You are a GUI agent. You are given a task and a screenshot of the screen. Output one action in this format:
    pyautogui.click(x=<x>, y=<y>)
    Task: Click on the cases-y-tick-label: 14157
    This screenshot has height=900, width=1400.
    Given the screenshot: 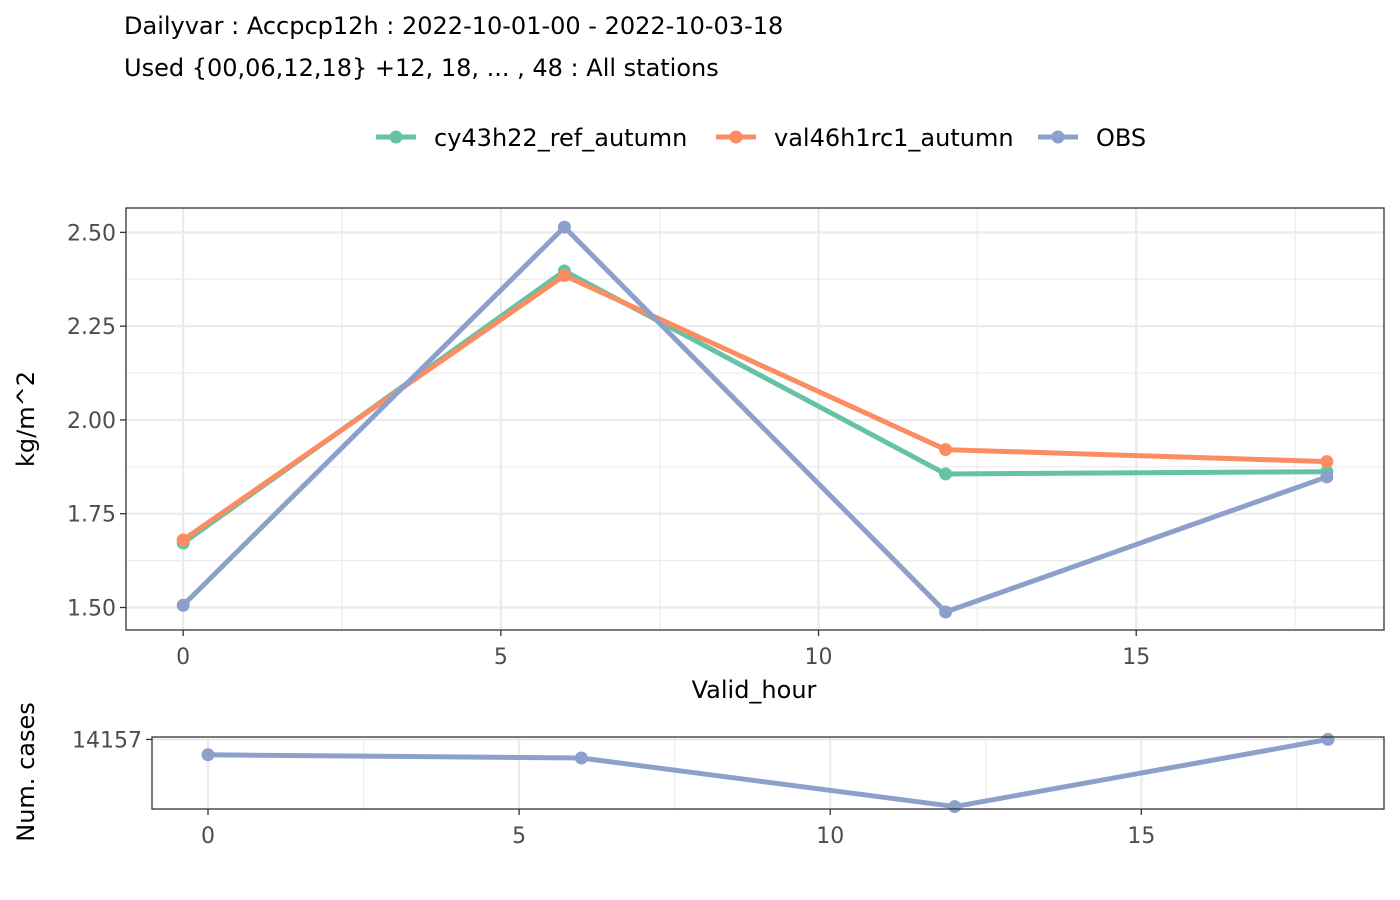 What is the action you would take?
    pyautogui.click(x=107, y=740)
    